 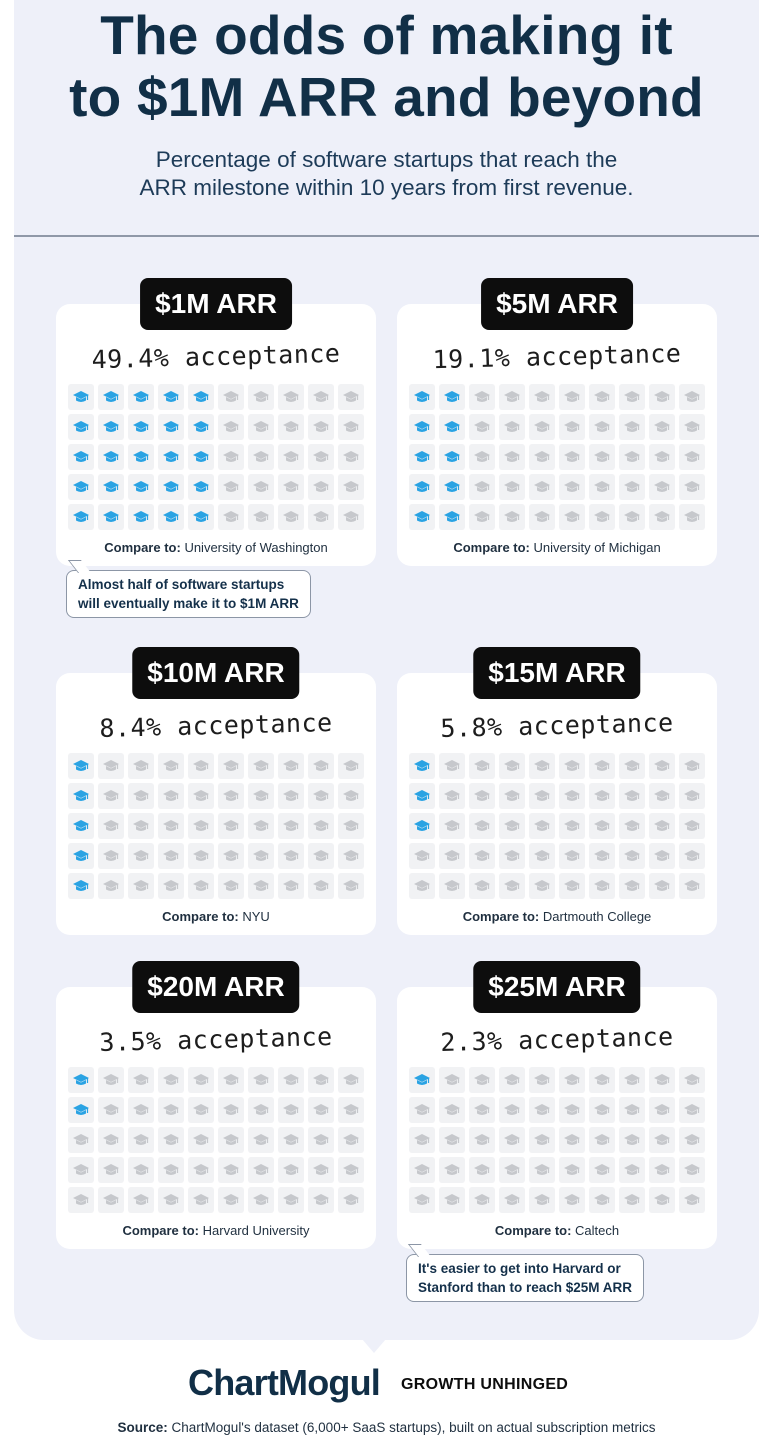 I want to click on acceptance-label: 49.4% acceptance, so click(x=216, y=356).